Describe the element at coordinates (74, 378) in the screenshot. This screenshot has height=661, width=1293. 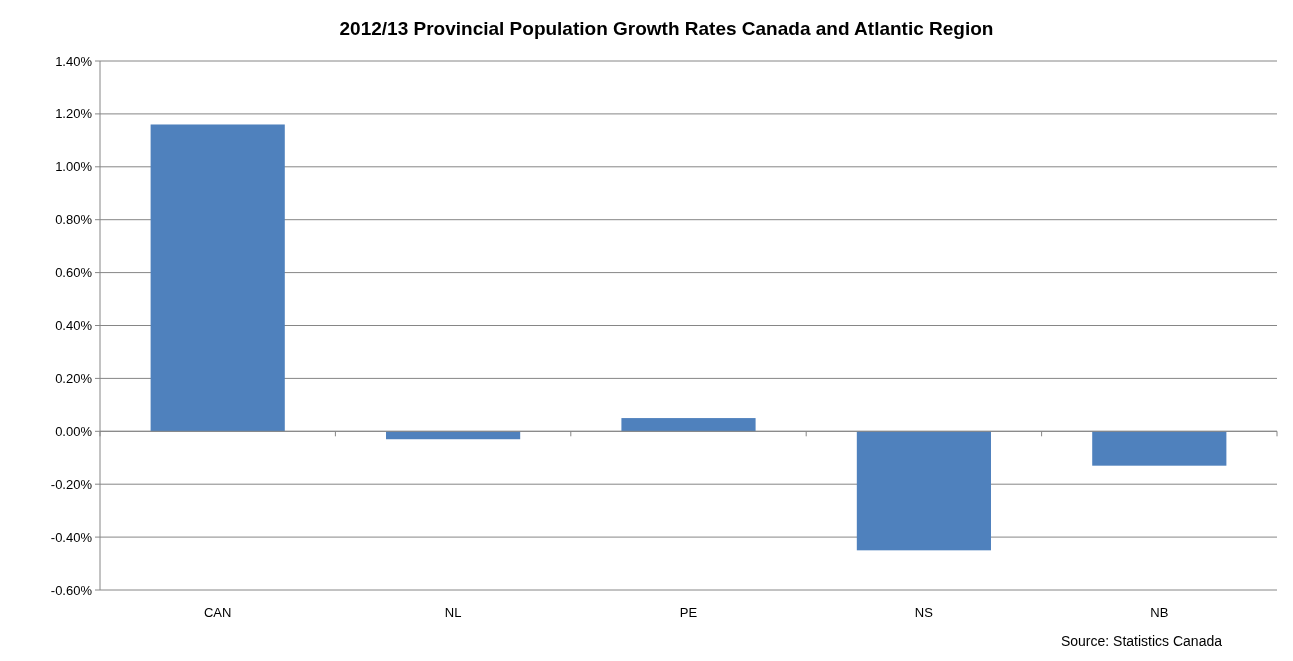
I see `y-tick-label: 0.20%` at that location.